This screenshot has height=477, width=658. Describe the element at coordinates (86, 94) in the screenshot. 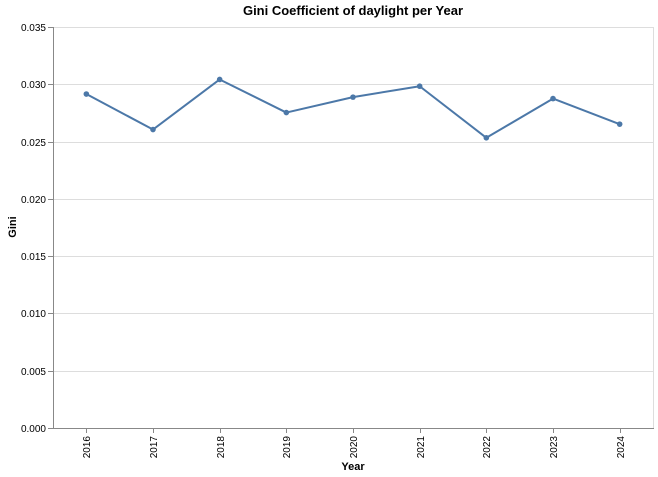

I see `data-point-2016` at that location.